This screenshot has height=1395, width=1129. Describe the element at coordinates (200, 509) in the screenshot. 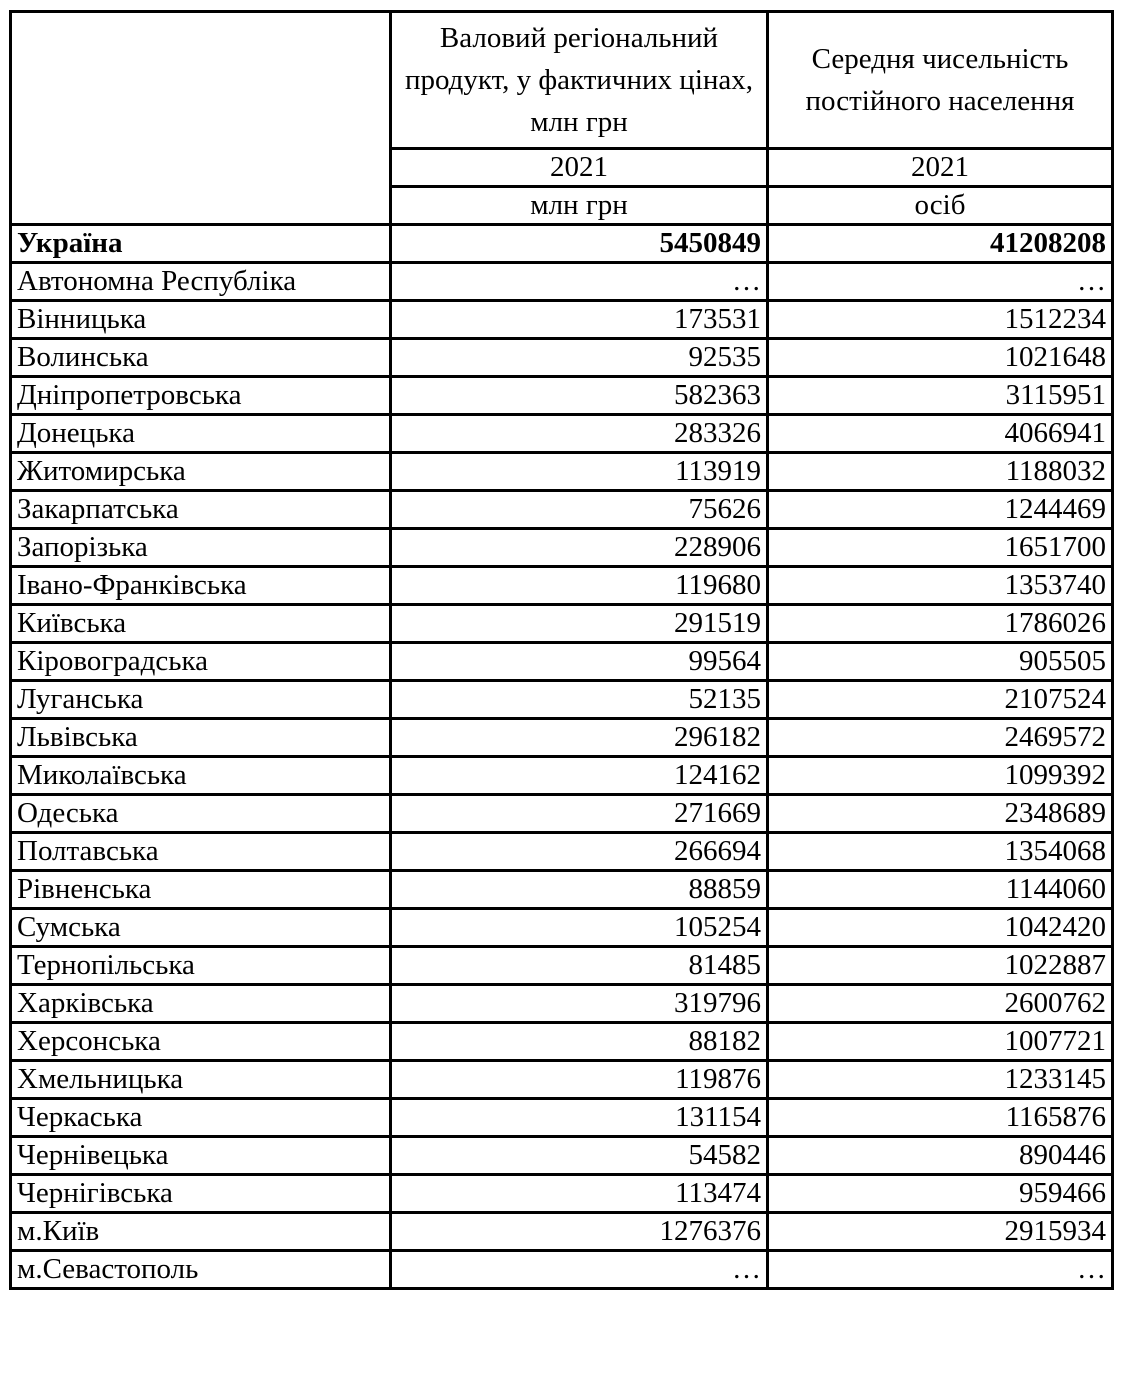

I see `region-cell: Закарпатська` at that location.